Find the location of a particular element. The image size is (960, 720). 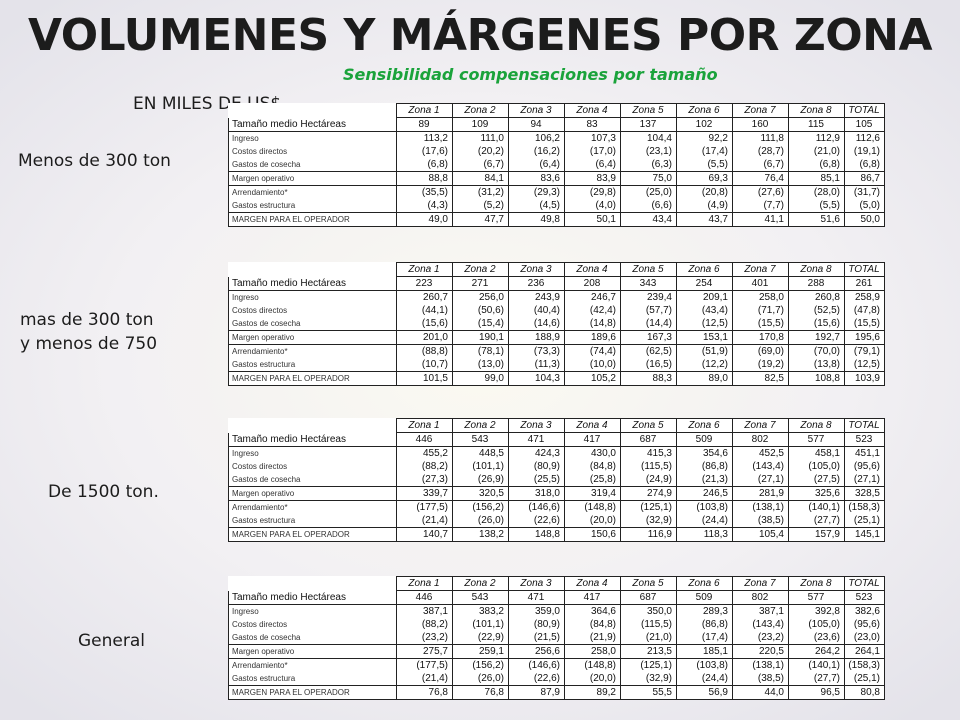

value-cell: (6,6) is located at coordinates (648, 206).